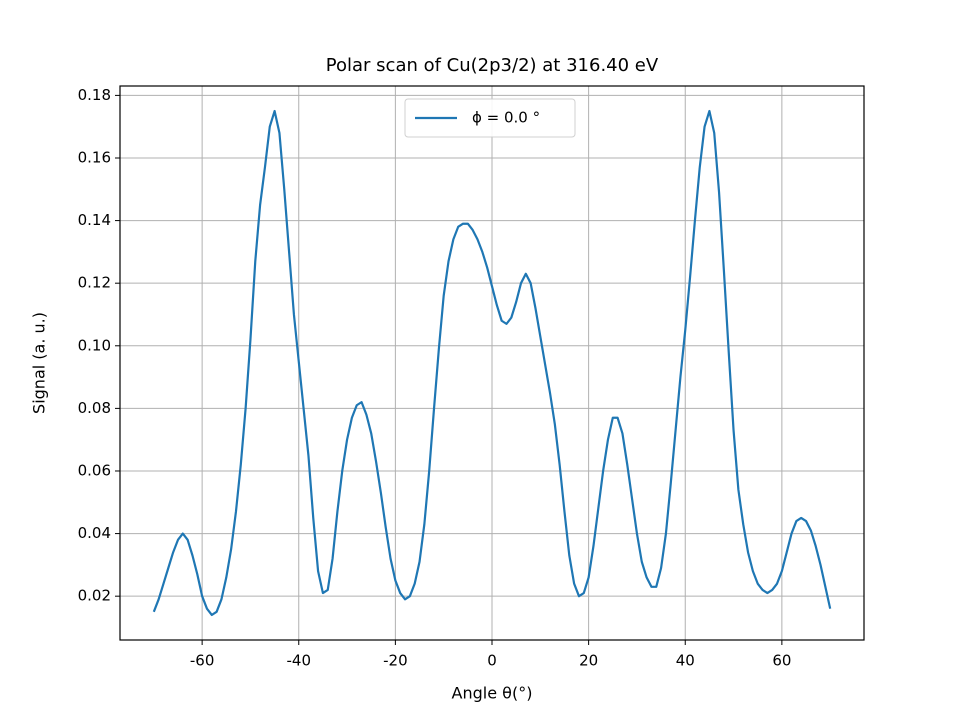 The height and width of the screenshot is (720, 960). Describe the element at coordinates (39, 363) in the screenshot. I see `y-axis-label: Signal (a. u.)` at that location.